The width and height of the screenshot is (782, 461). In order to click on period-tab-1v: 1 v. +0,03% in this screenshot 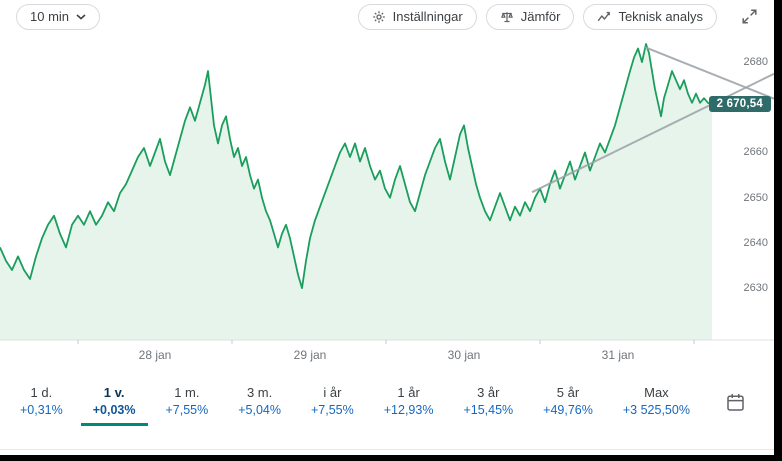, I will do `click(114, 402)`.